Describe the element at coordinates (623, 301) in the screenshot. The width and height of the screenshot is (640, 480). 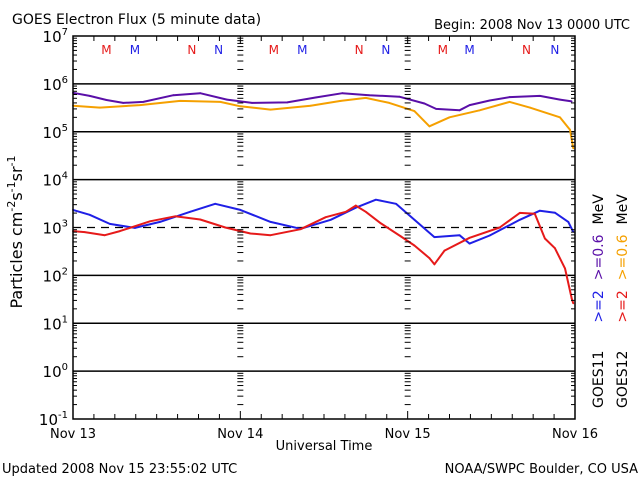
I see `legend-text: GOES12>=2>=0.6MeV` at that location.